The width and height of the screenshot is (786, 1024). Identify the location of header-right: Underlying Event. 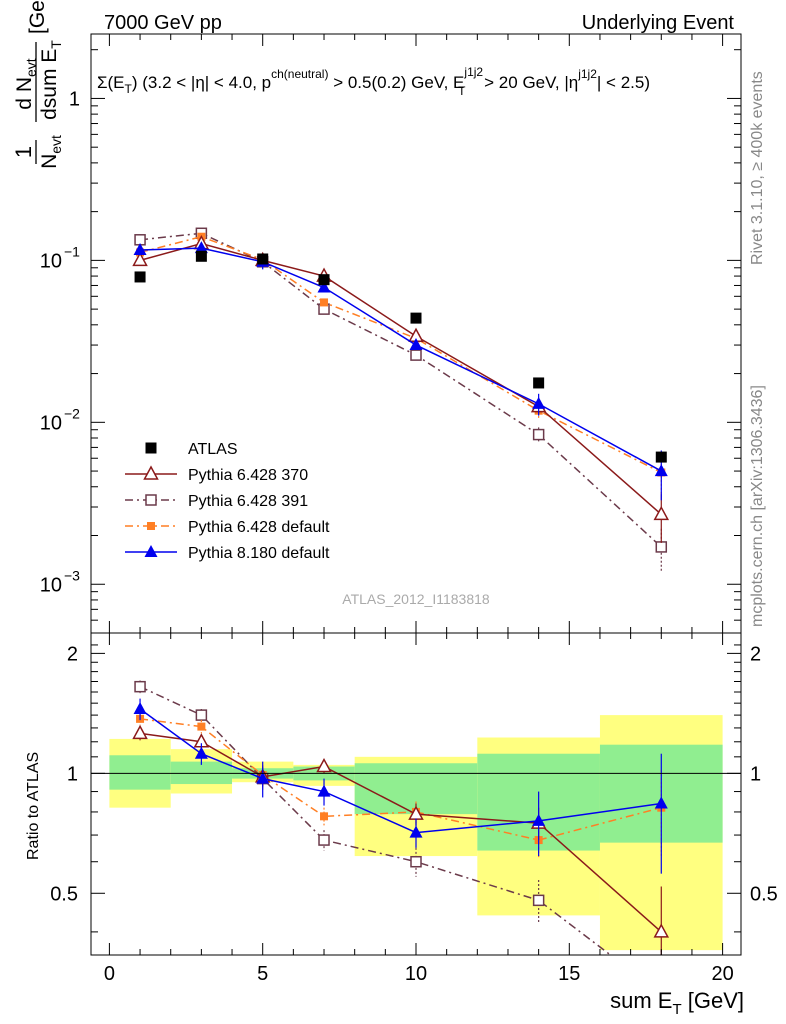
(658, 23).